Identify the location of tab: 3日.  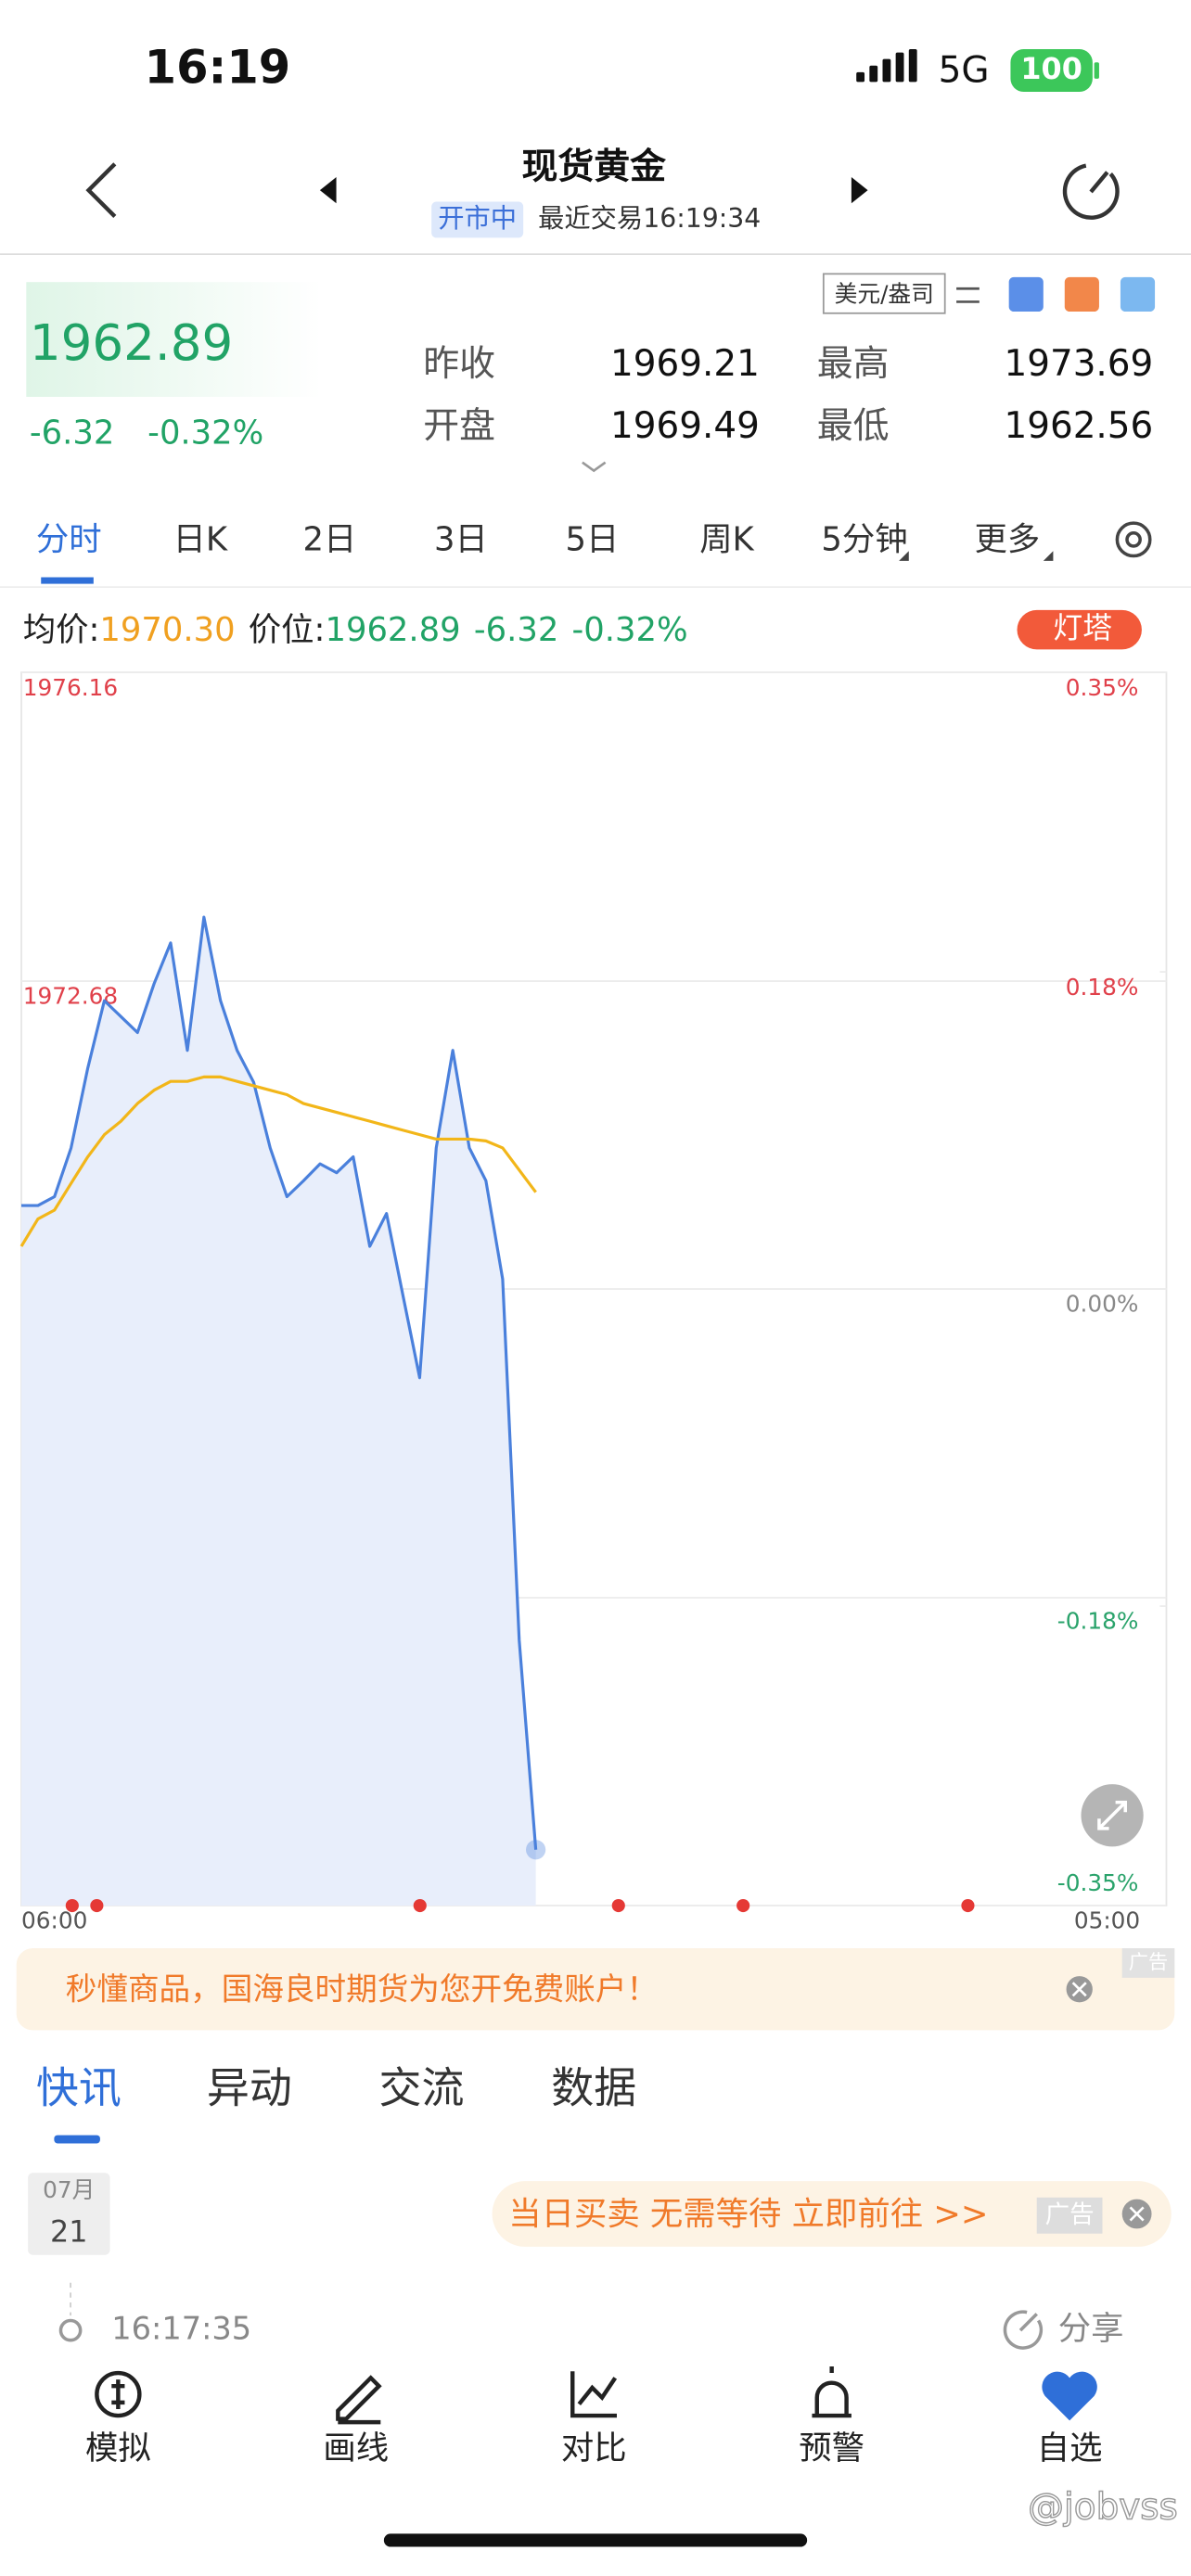
(461, 540).